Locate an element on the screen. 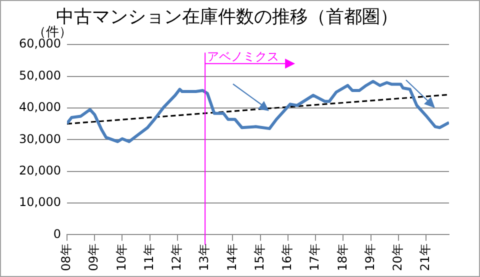 The width and height of the screenshot is (480, 277). y-tick-label: 40,000 is located at coordinates (40, 107).